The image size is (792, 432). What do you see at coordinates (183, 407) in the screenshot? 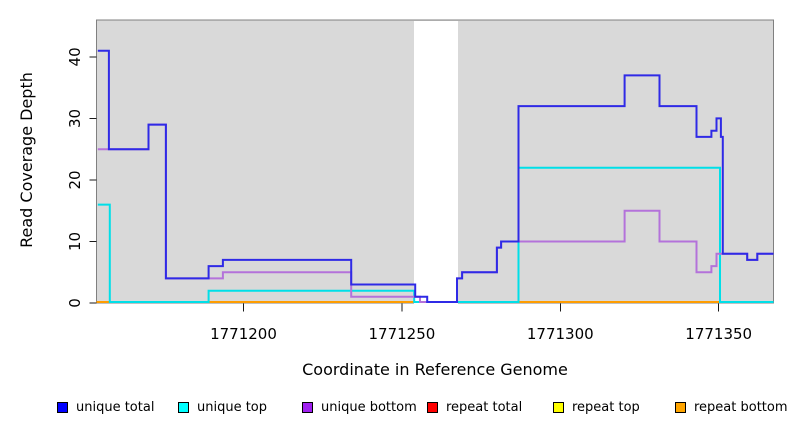
I see `legend-swatch-unique-top` at bounding box center [183, 407].